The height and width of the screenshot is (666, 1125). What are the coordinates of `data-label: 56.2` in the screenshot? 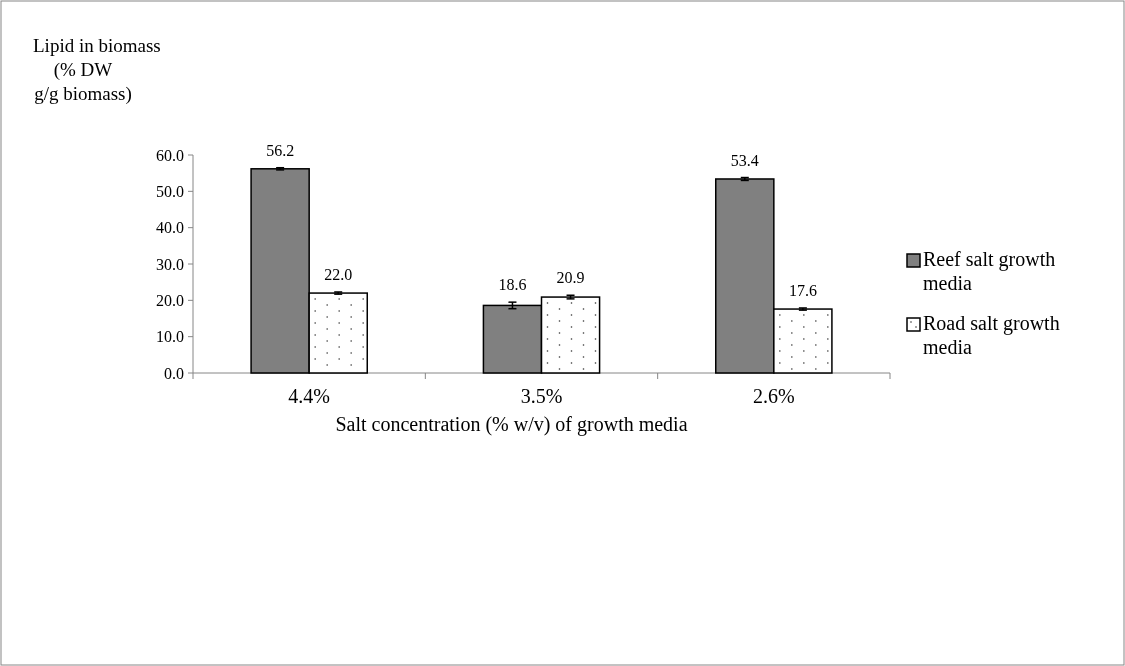 It's located at (280, 150).